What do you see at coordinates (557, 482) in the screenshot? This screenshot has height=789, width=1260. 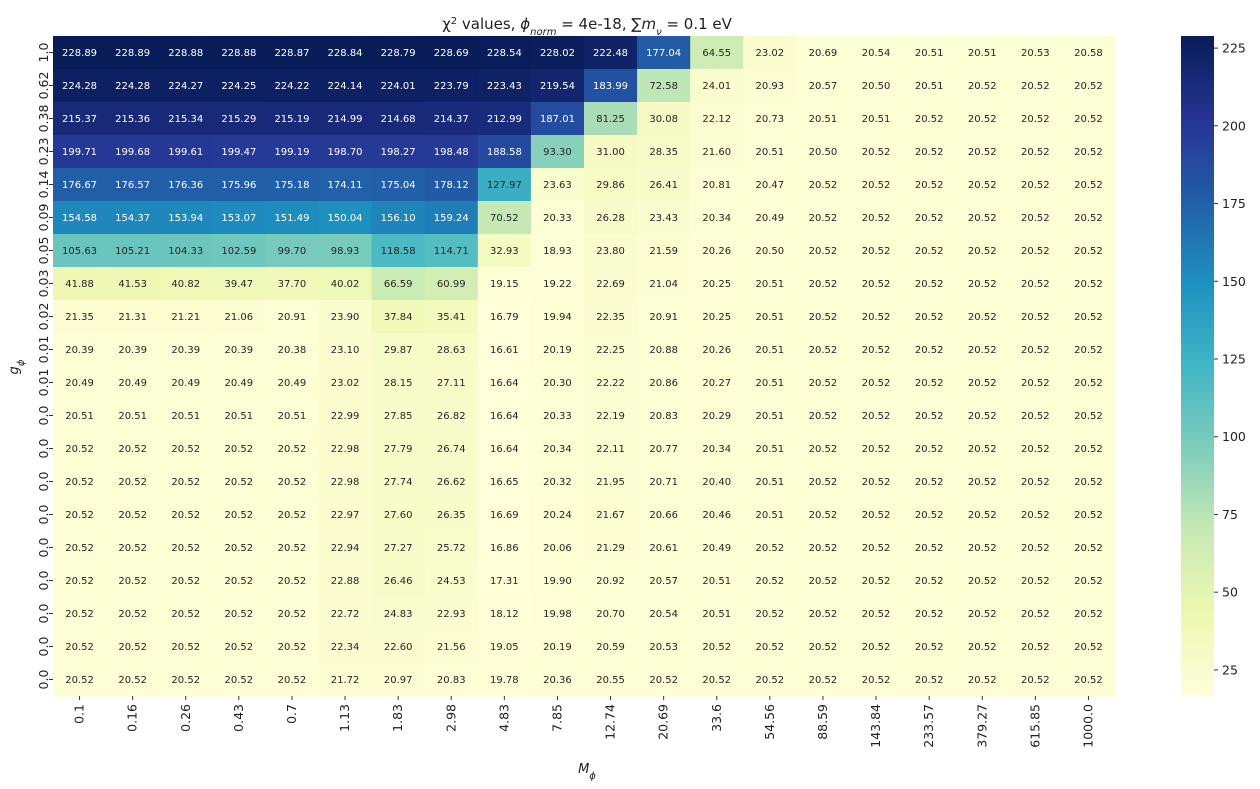 I see `heatmap-cell-label: 20.32` at bounding box center [557, 482].